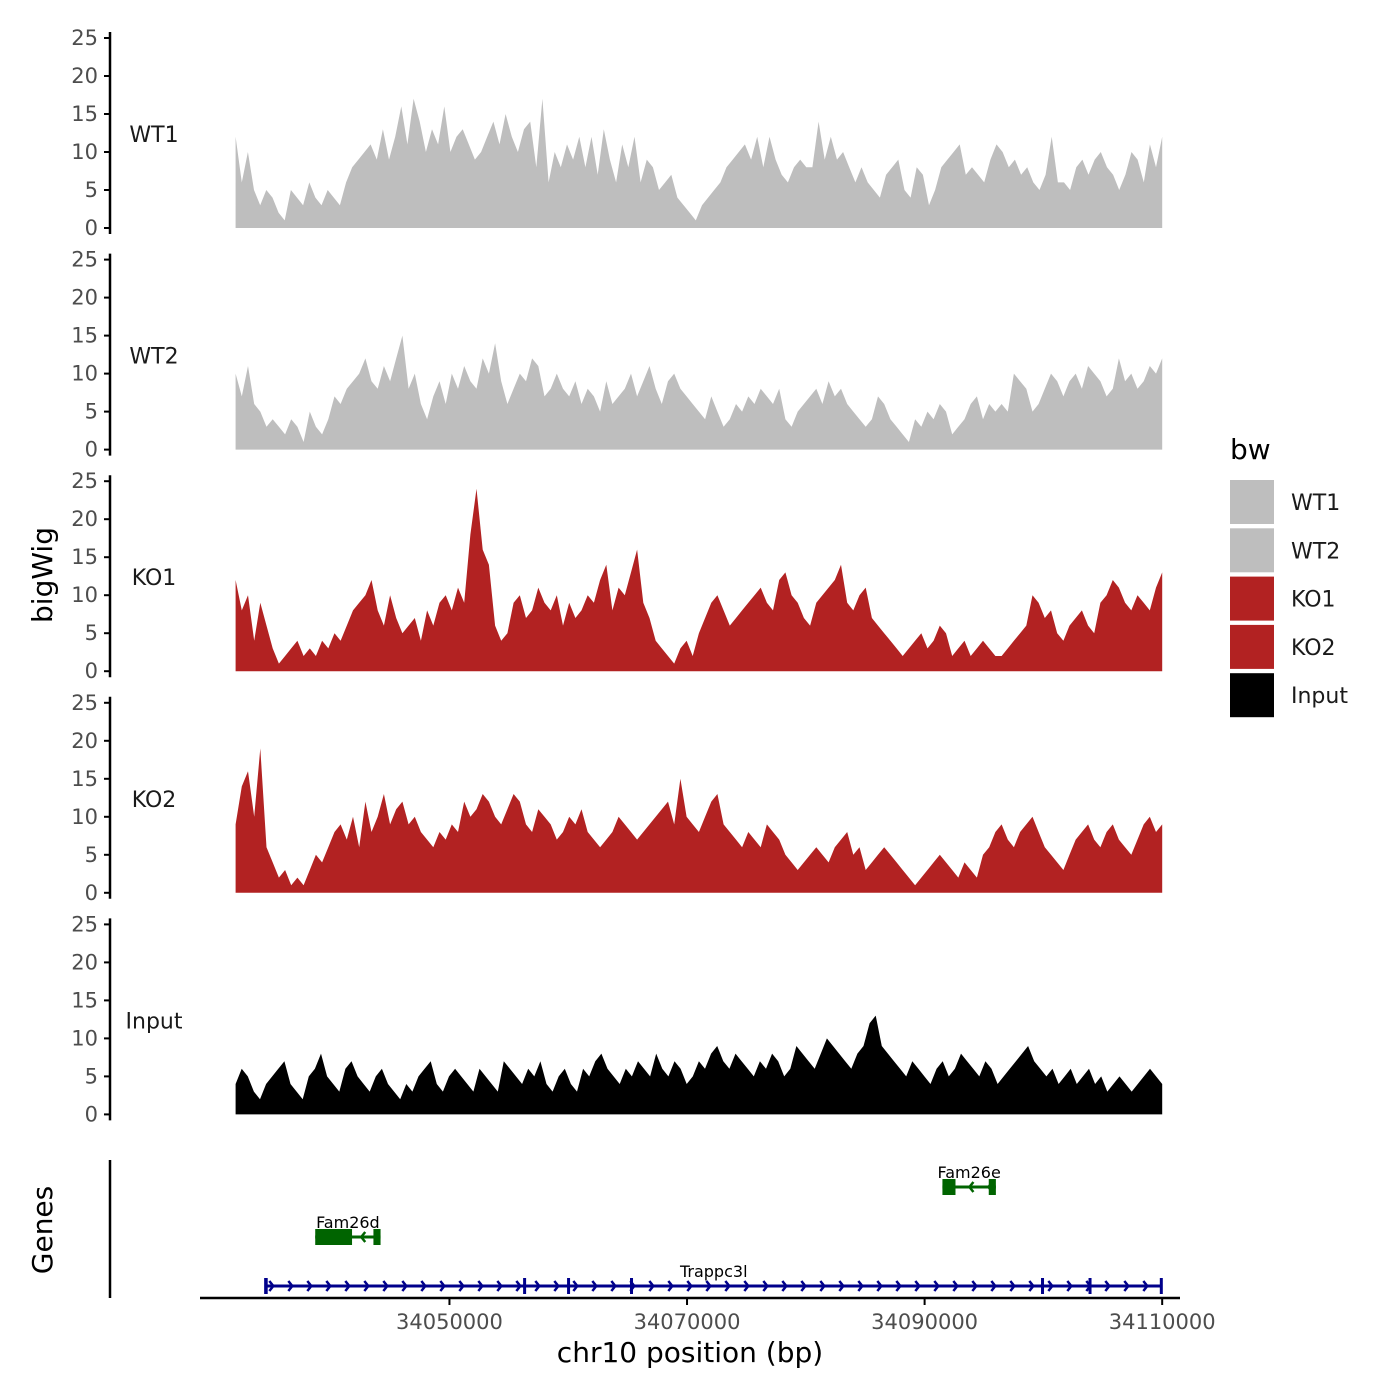 The width and height of the screenshot is (1400, 1400). Describe the element at coordinates (699, 580) in the screenshot. I see `signal-area-ko1` at that location.